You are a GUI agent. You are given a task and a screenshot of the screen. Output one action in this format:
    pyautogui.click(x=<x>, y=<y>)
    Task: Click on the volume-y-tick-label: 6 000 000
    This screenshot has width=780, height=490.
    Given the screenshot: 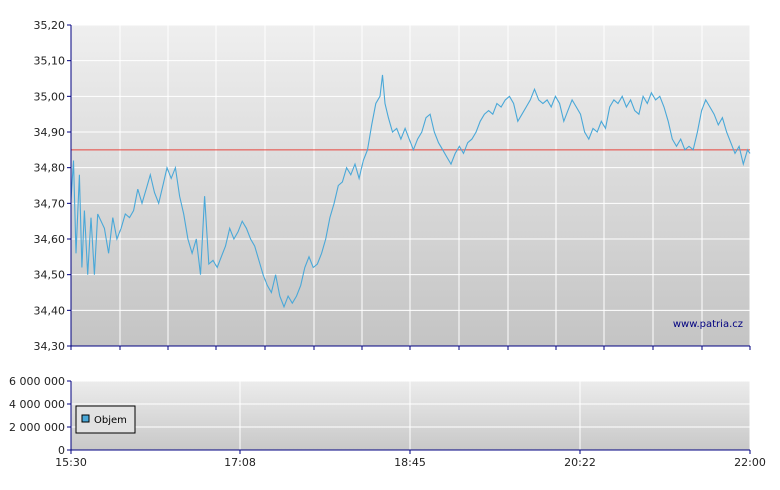 What is the action you would take?
    pyautogui.click(x=37, y=381)
    